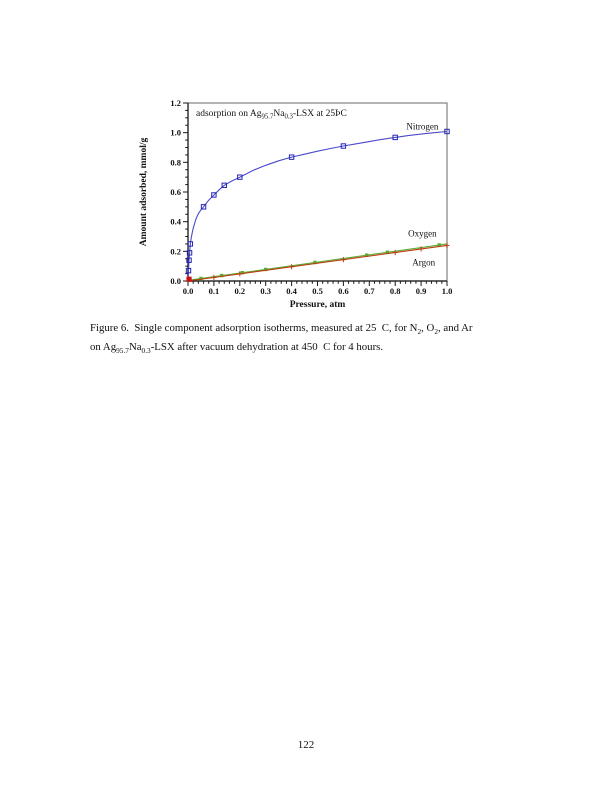 The height and width of the screenshot is (792, 612). I want to click on x-tick-label: 0.6, so click(343, 291).